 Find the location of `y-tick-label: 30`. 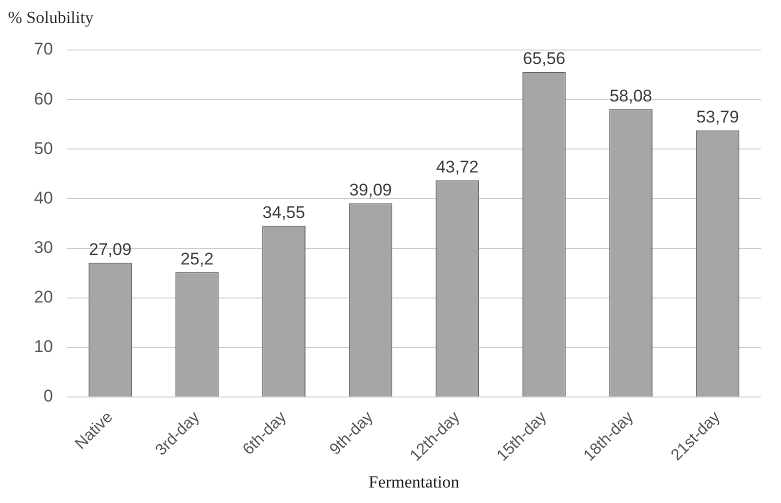

y-tick-label: 30 is located at coordinates (43, 247).